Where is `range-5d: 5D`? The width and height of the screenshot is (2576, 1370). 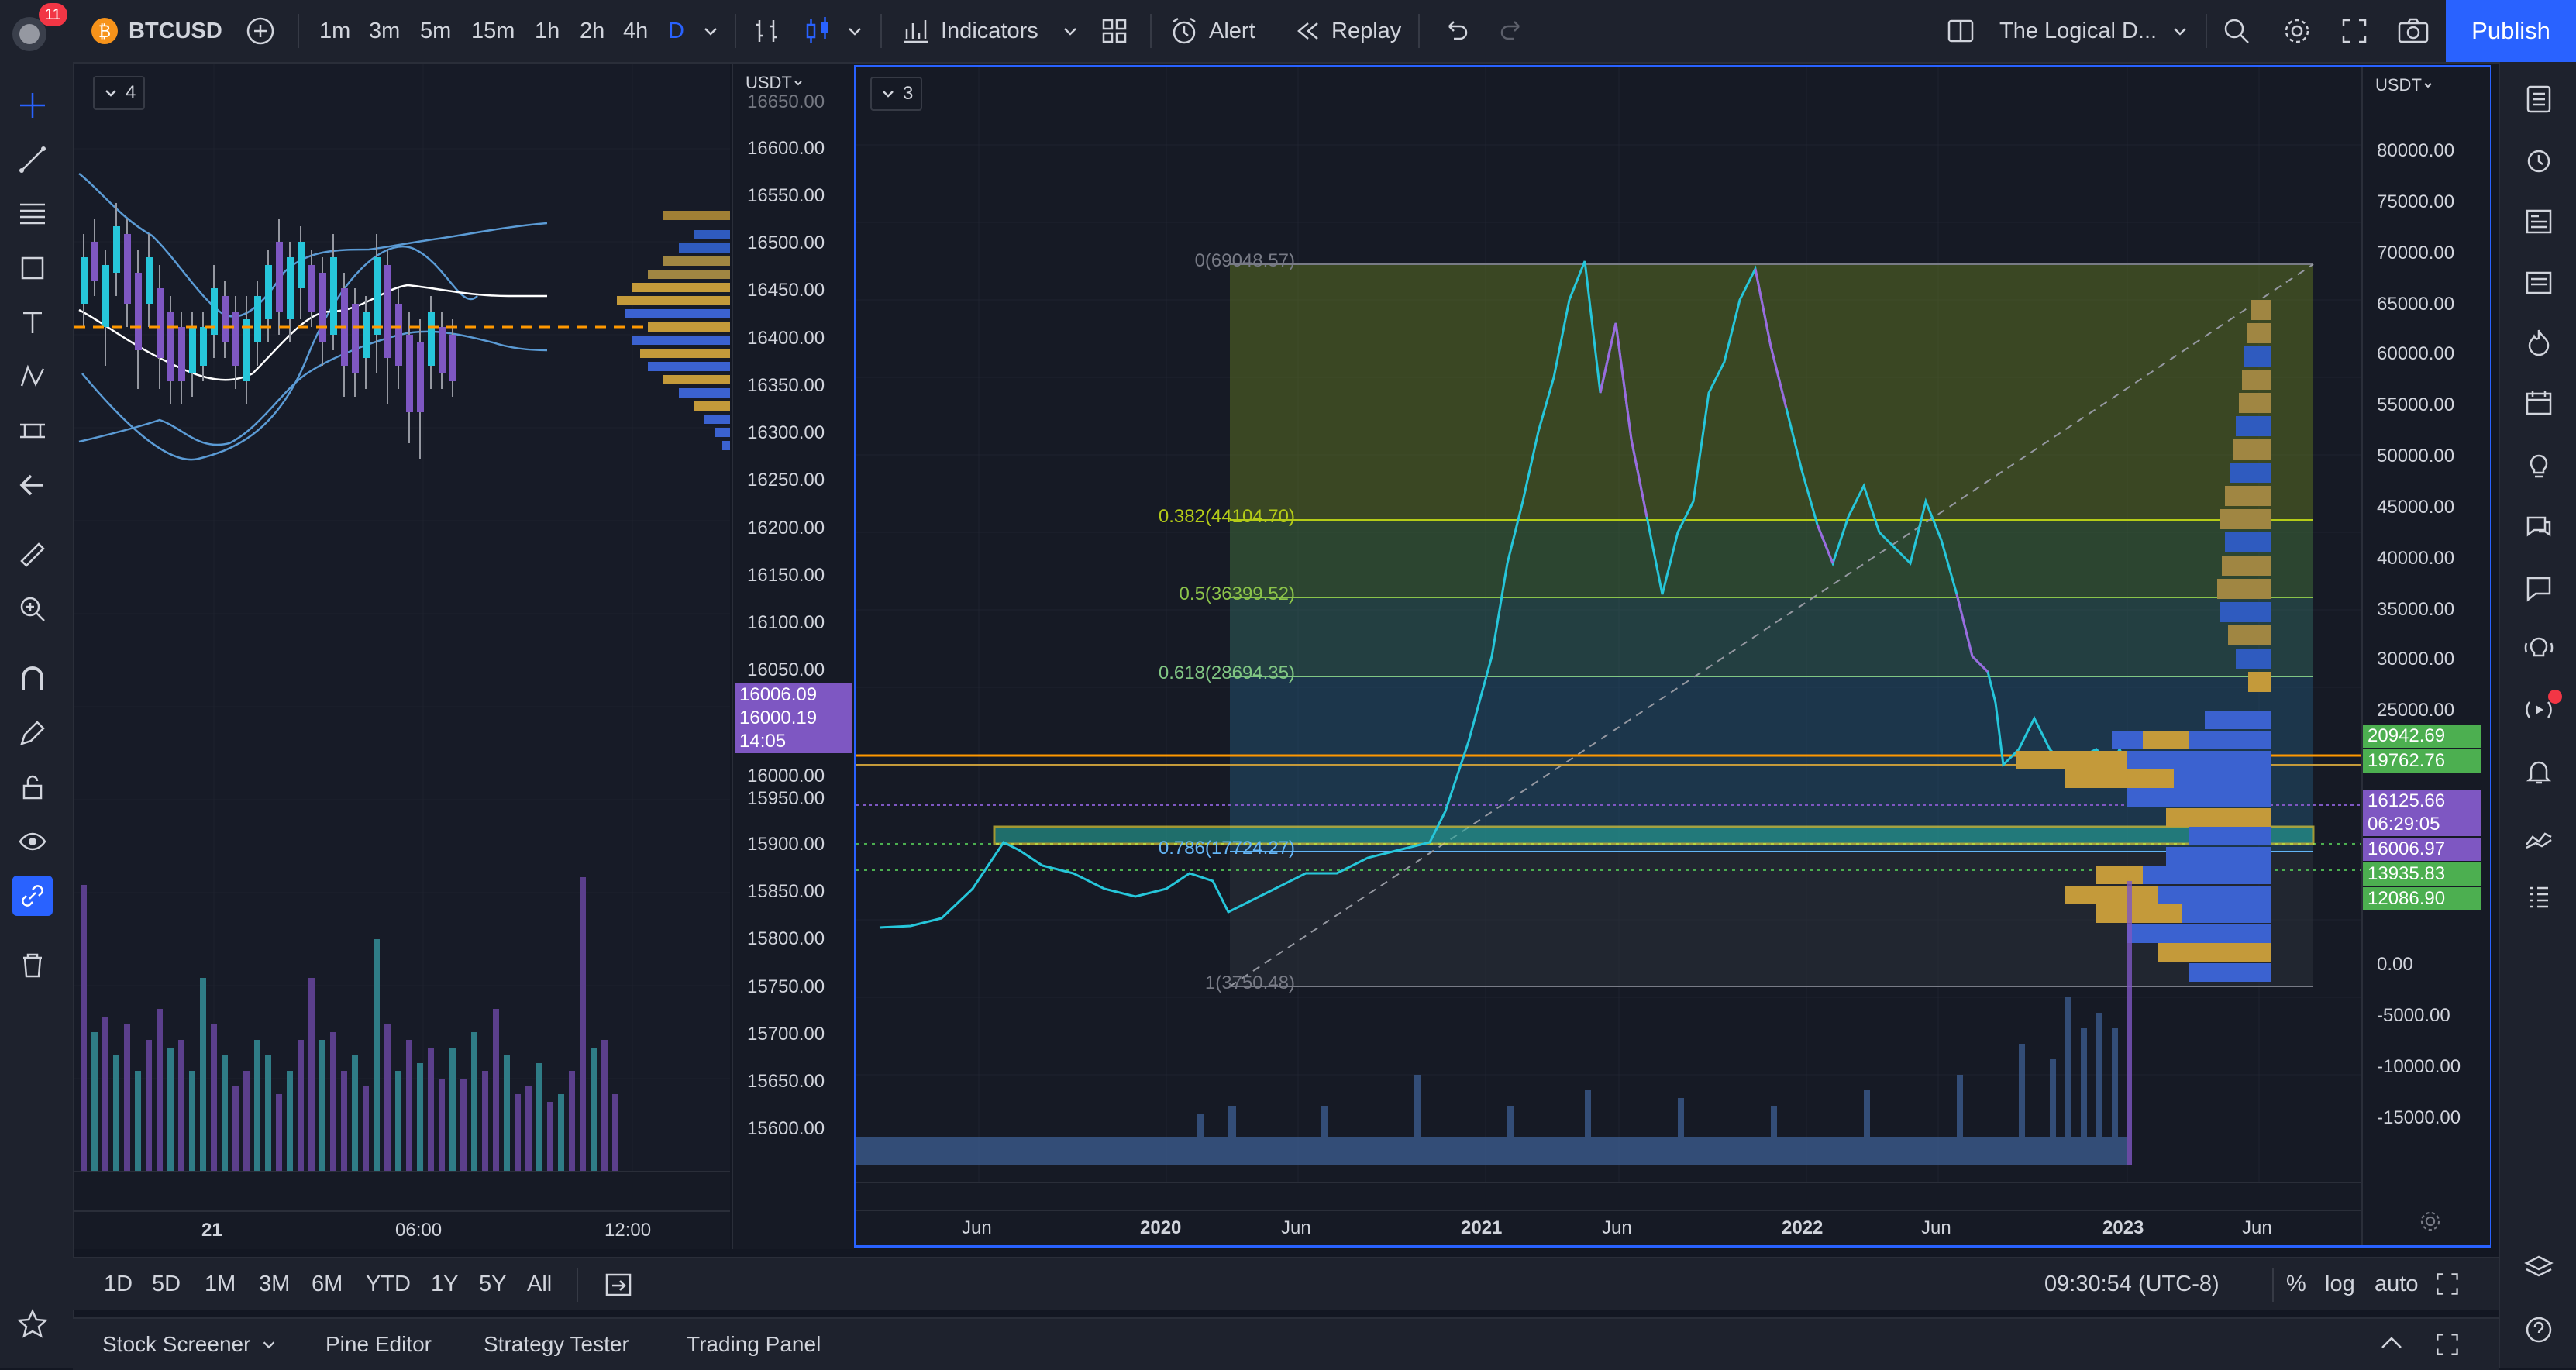 range-5d: 5D is located at coordinates (166, 1283).